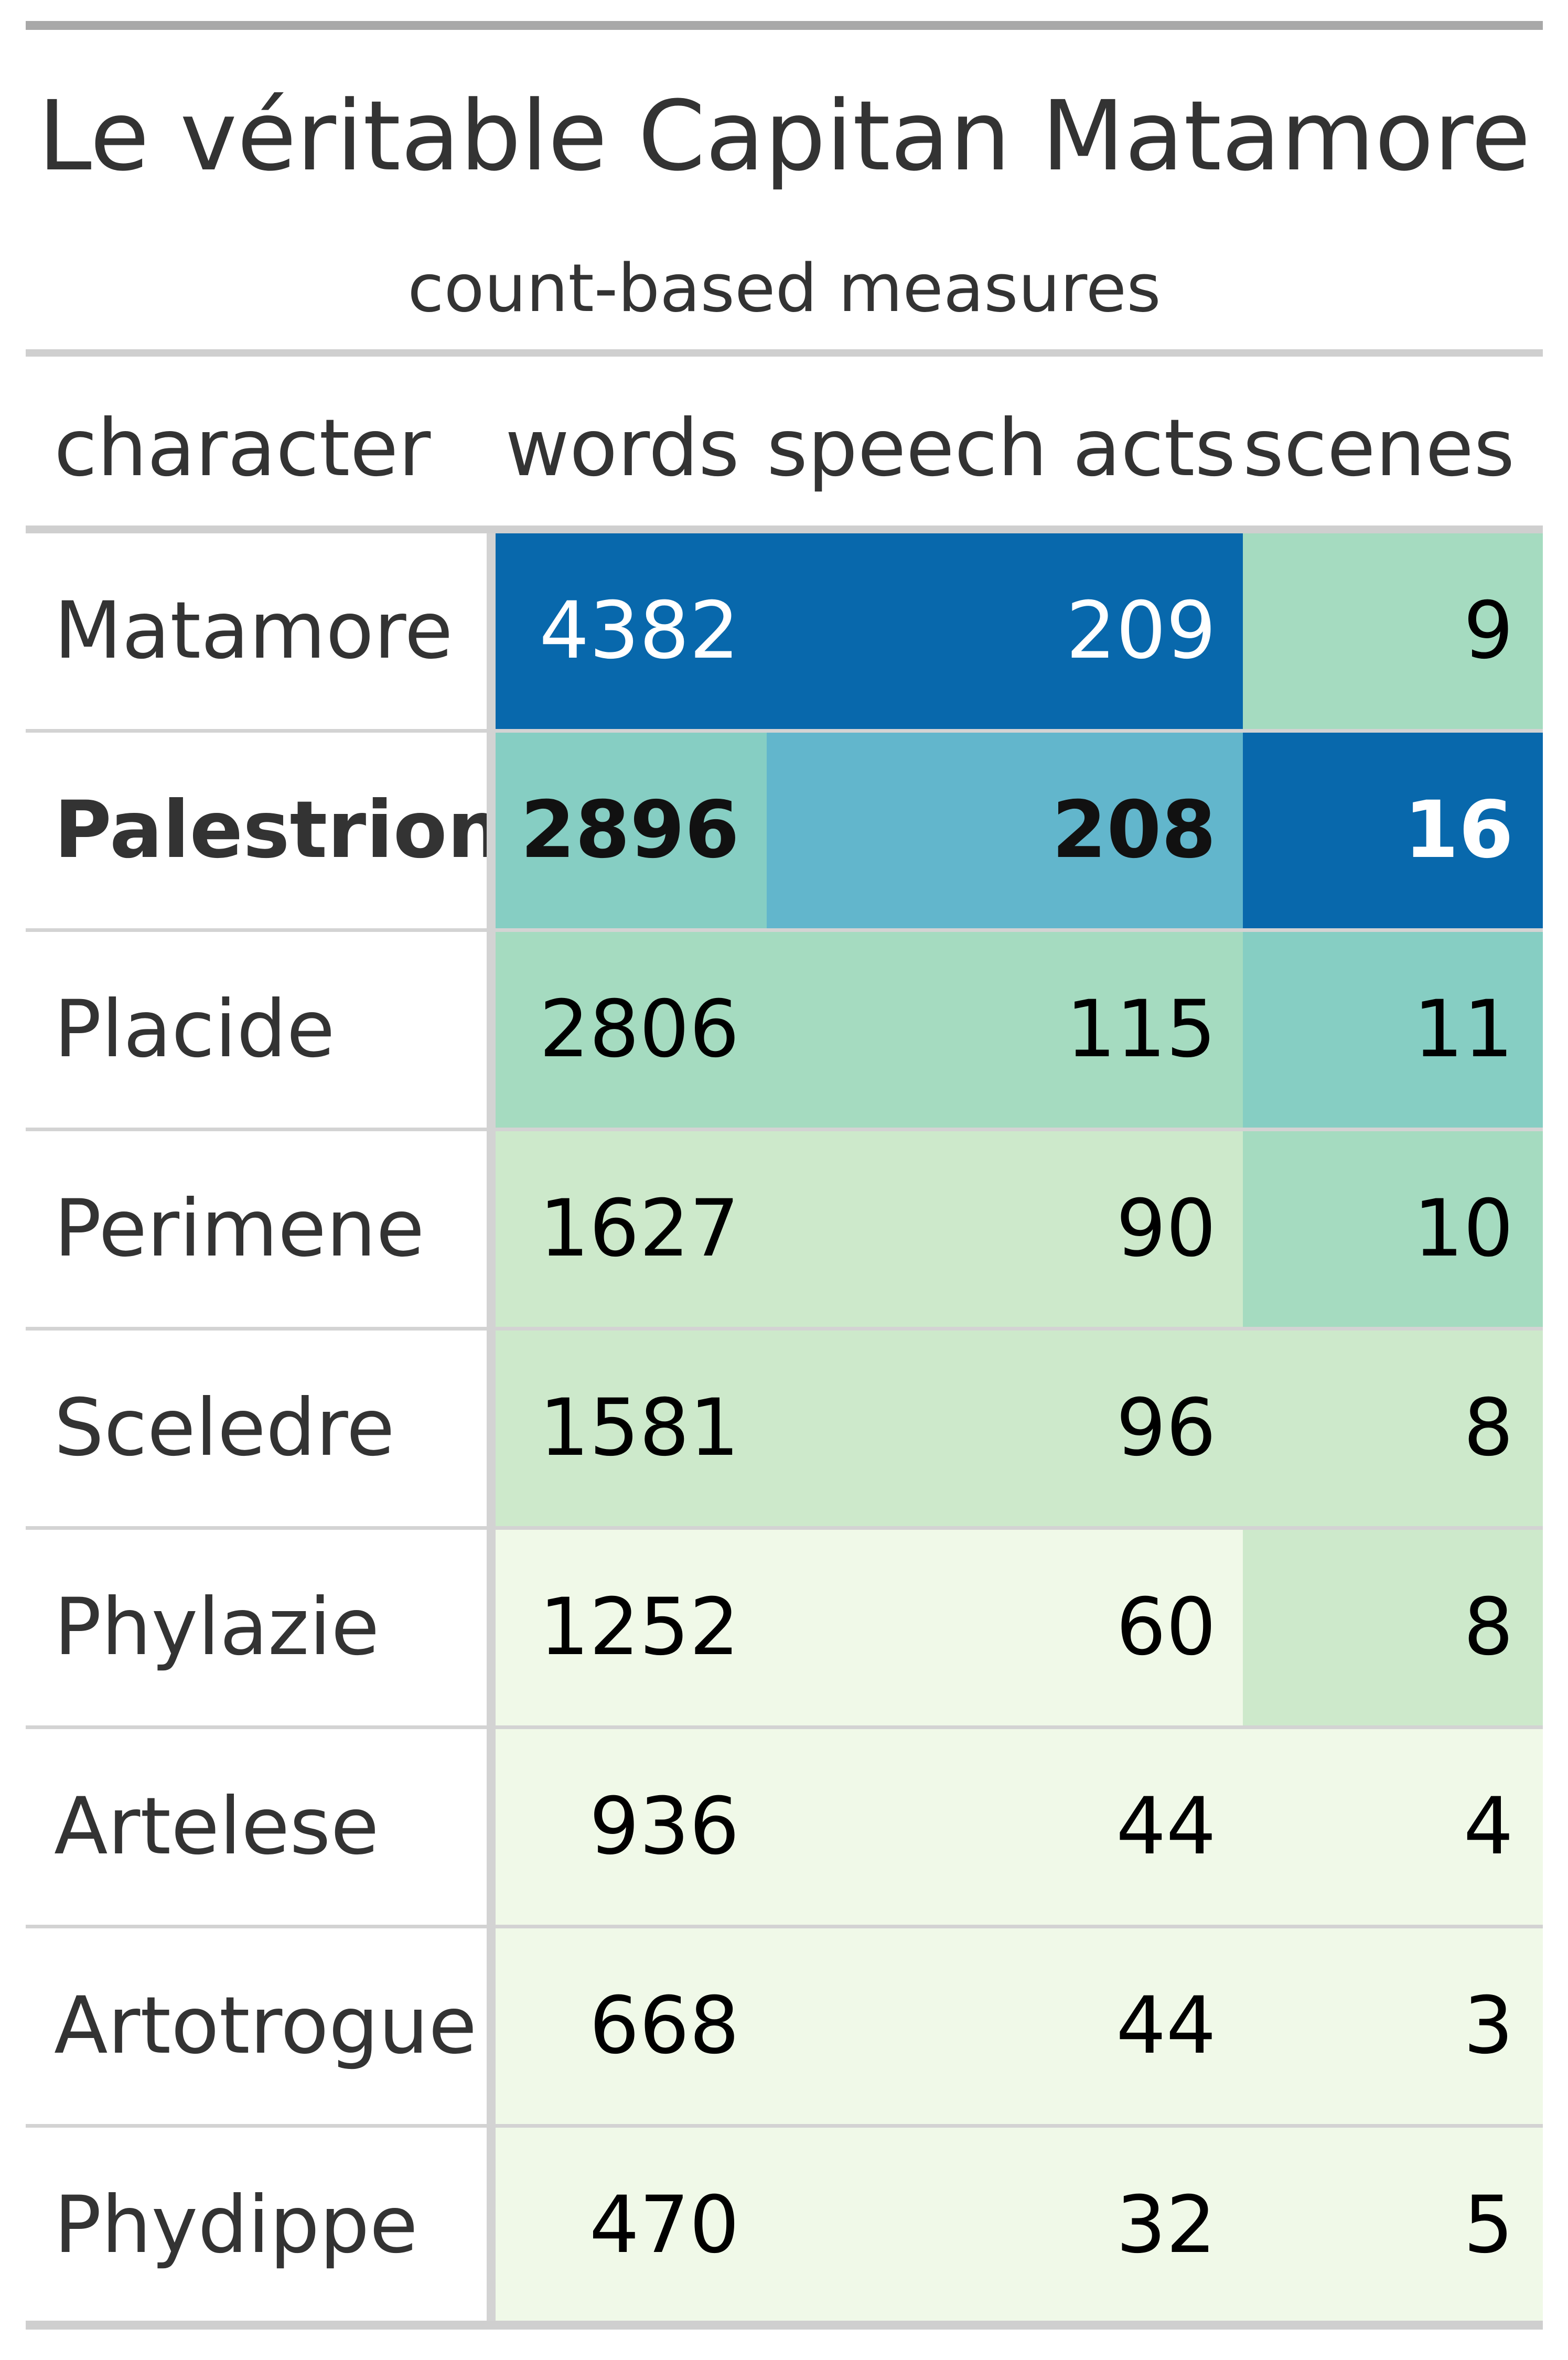  Describe the element at coordinates (784, 529) in the screenshot. I see `body-top-rule` at that location.